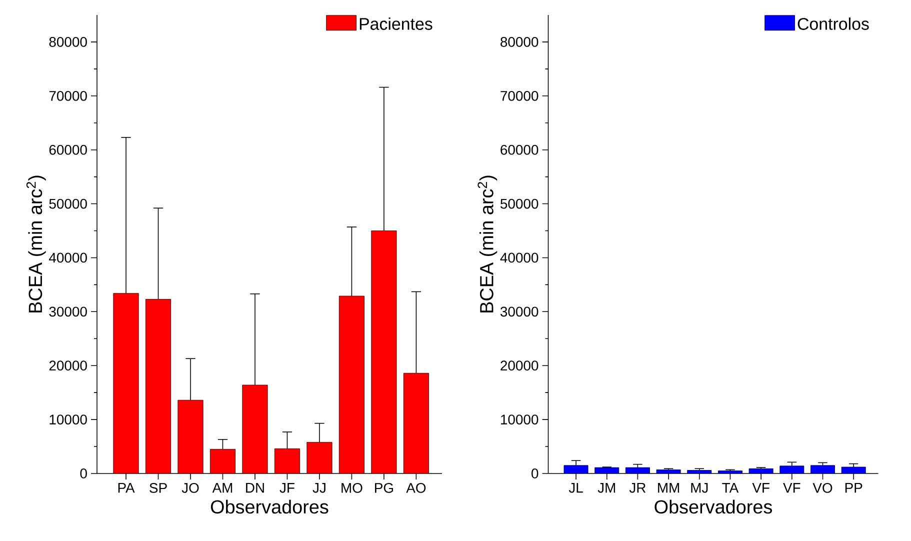 The height and width of the screenshot is (541, 911). Describe the element at coordinates (396, 24) in the screenshot. I see `legend-label: Pacientes` at that location.